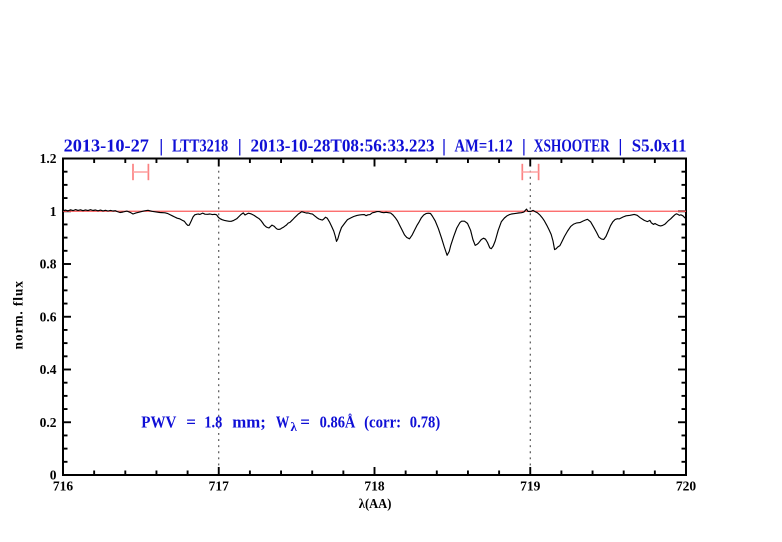 This screenshot has height=542, width=782. I want to click on svg-text: 720, so click(686, 485).